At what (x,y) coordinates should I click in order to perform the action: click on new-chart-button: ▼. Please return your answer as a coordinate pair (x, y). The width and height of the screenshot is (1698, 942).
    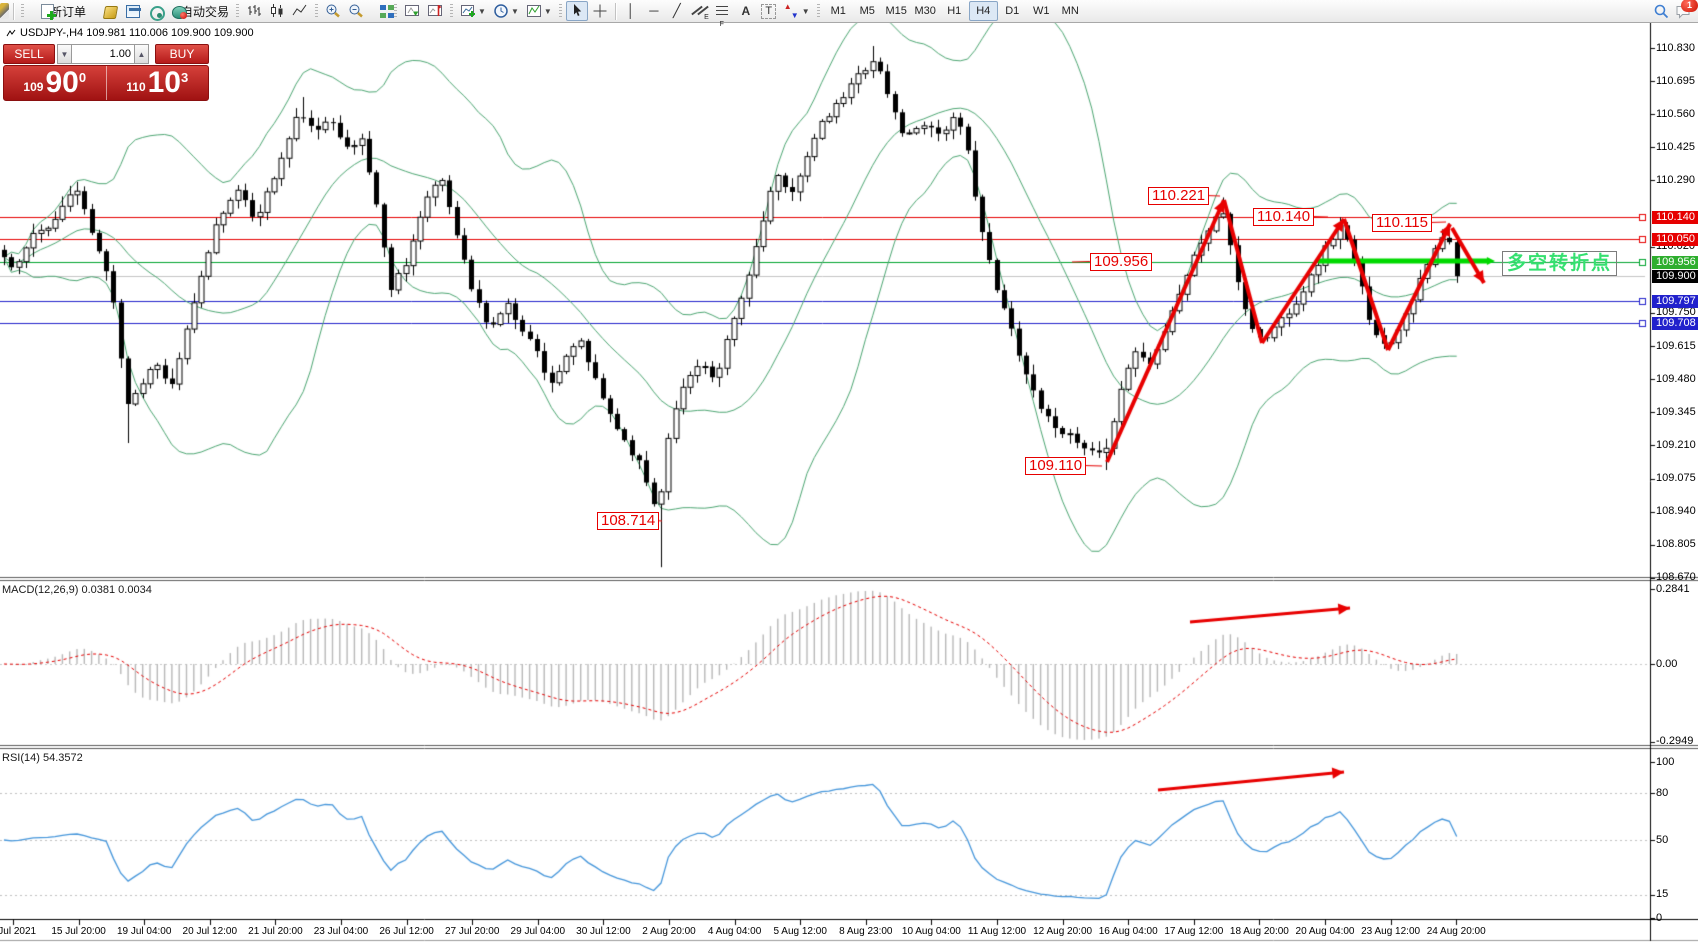
    Looking at the image, I should click on (473, 11).